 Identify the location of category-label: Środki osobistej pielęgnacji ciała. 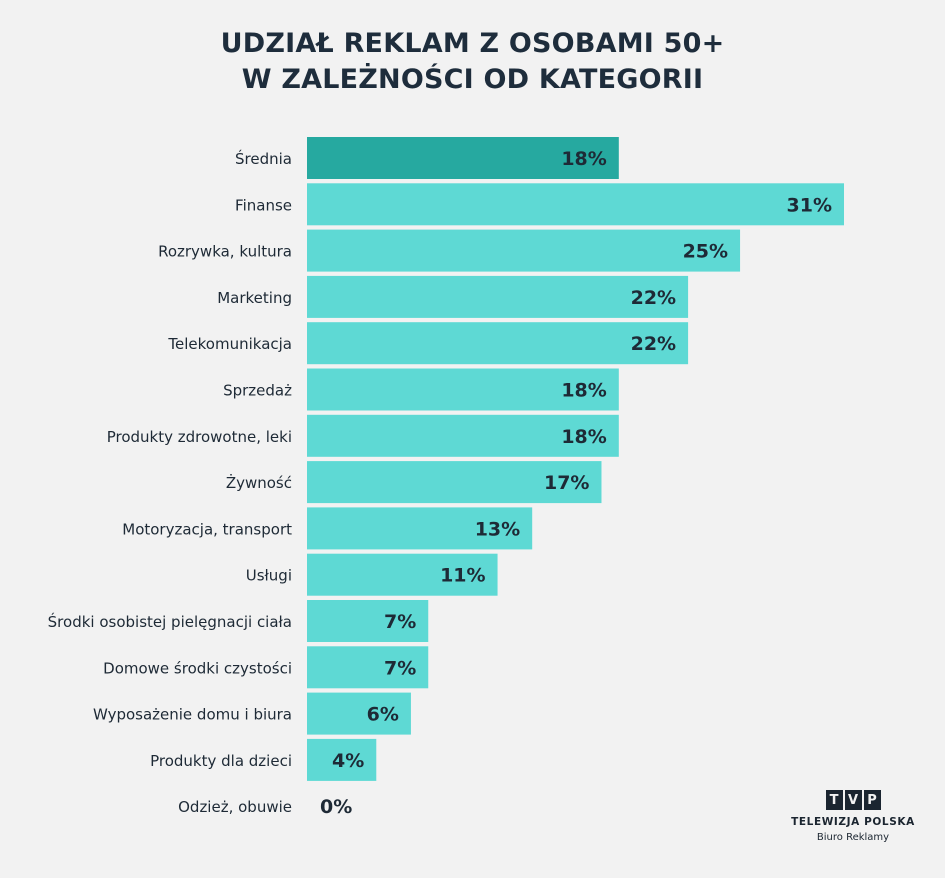
(170, 621).